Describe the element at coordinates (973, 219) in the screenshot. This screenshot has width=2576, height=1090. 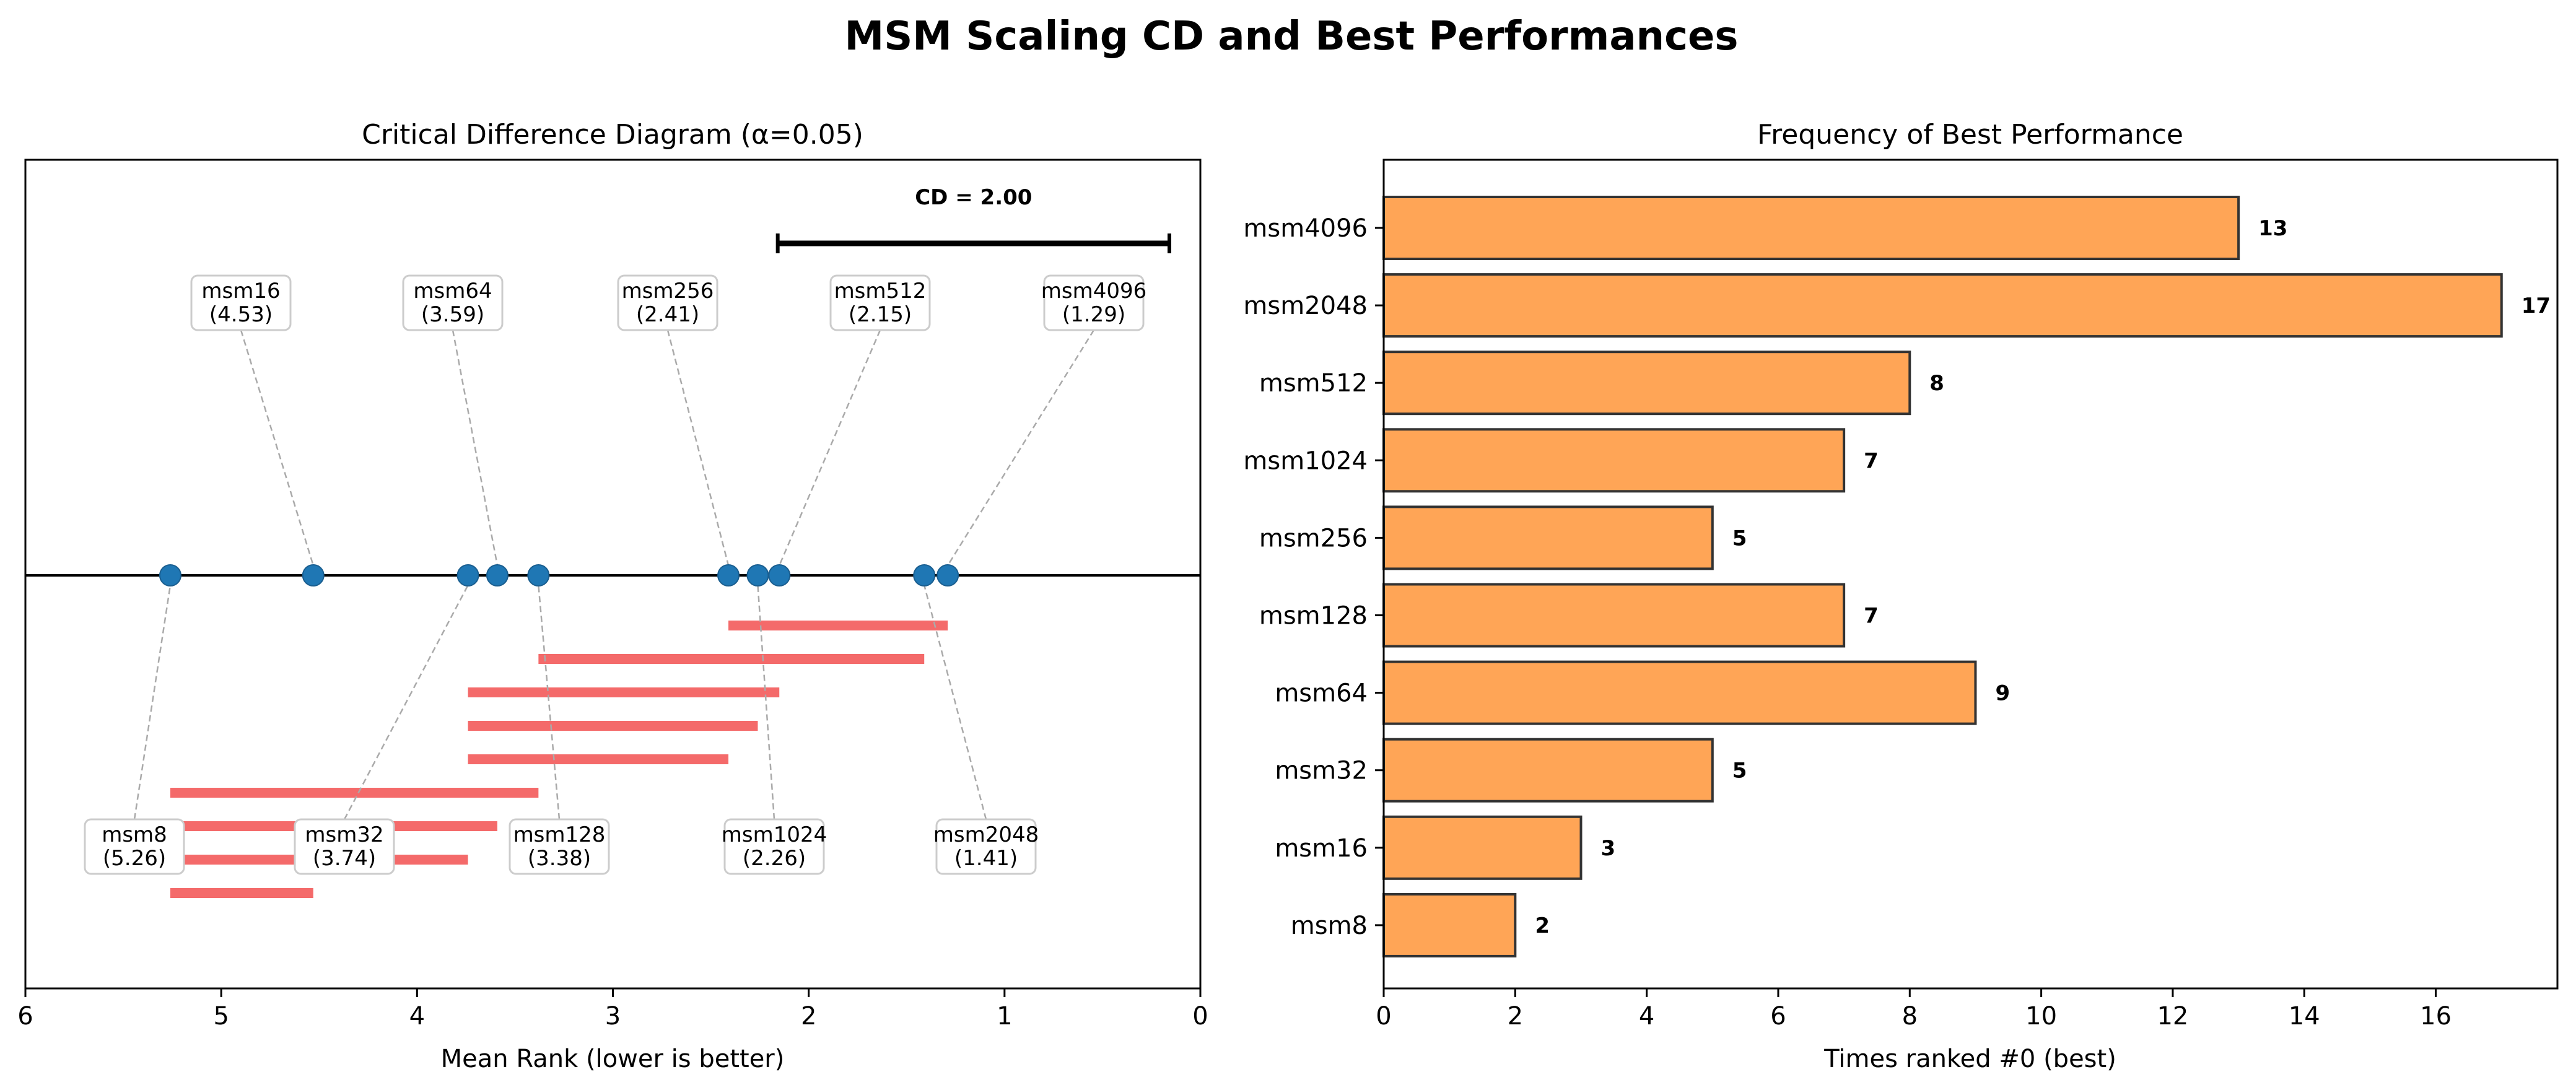
I see `cd-bar: CD = 2.00` at that location.